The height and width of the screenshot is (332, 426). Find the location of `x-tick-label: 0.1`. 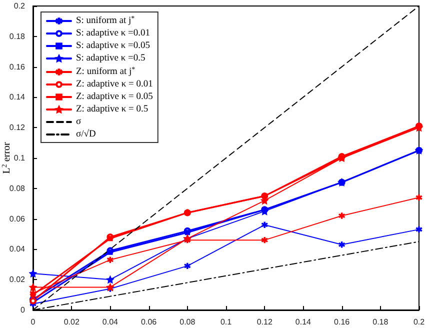

x-tick-label: 0.1 is located at coordinates (226, 322).